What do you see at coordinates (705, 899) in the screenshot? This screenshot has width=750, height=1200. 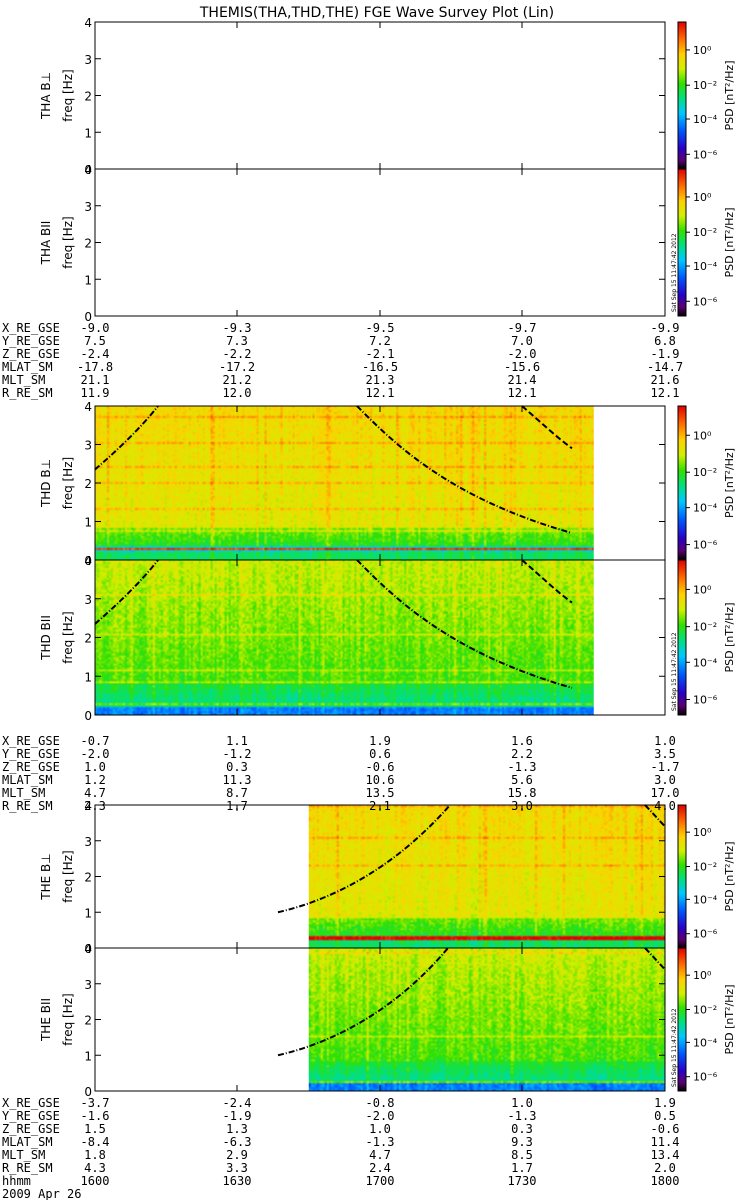 I see `colorbar-tick-label: 10⁻⁴` at bounding box center [705, 899].